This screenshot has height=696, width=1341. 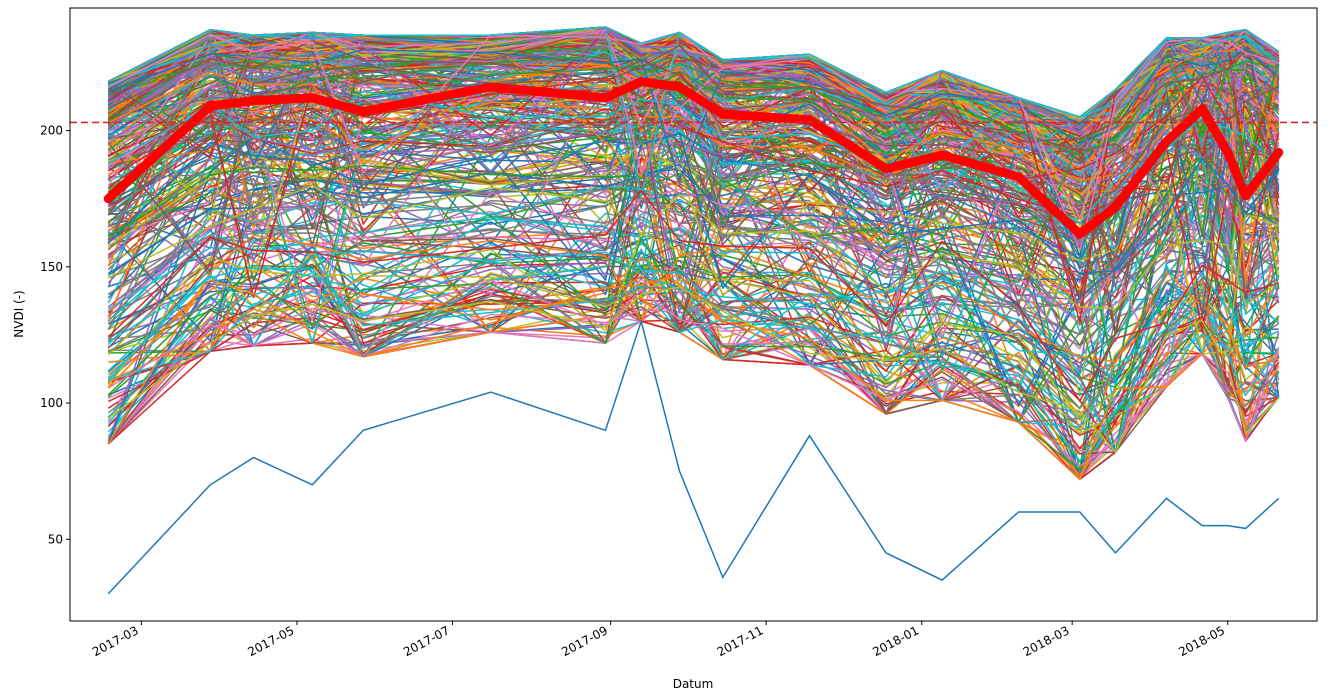 What do you see at coordinates (584, 641) in the screenshot?
I see `x-tick-label: 2017-09` at bounding box center [584, 641].